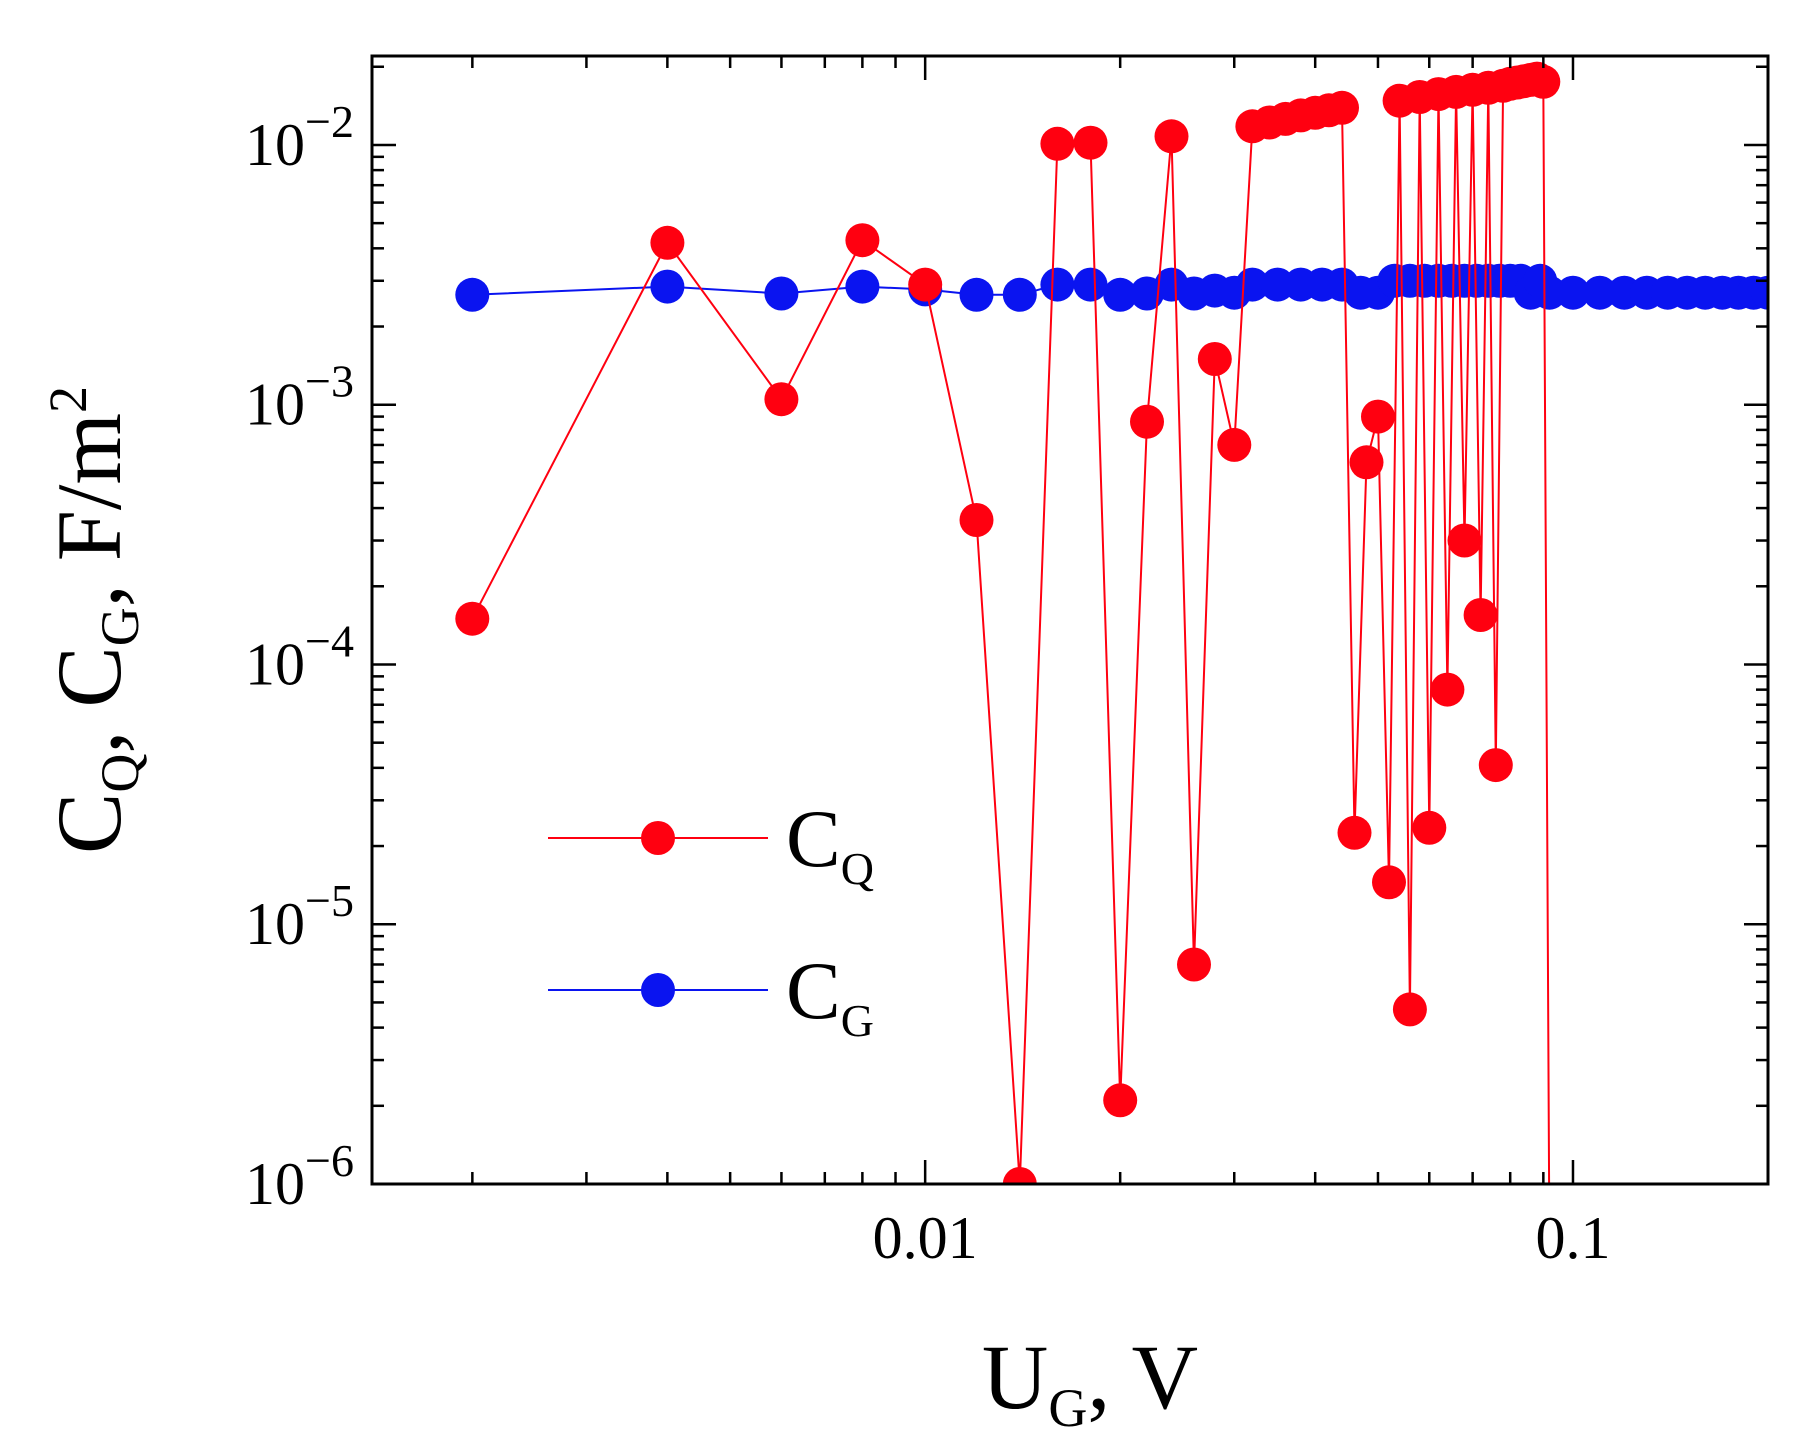  Describe the element at coordinates (711, 995) in the screenshot. I see `legend-entry-cg: CG` at that location.